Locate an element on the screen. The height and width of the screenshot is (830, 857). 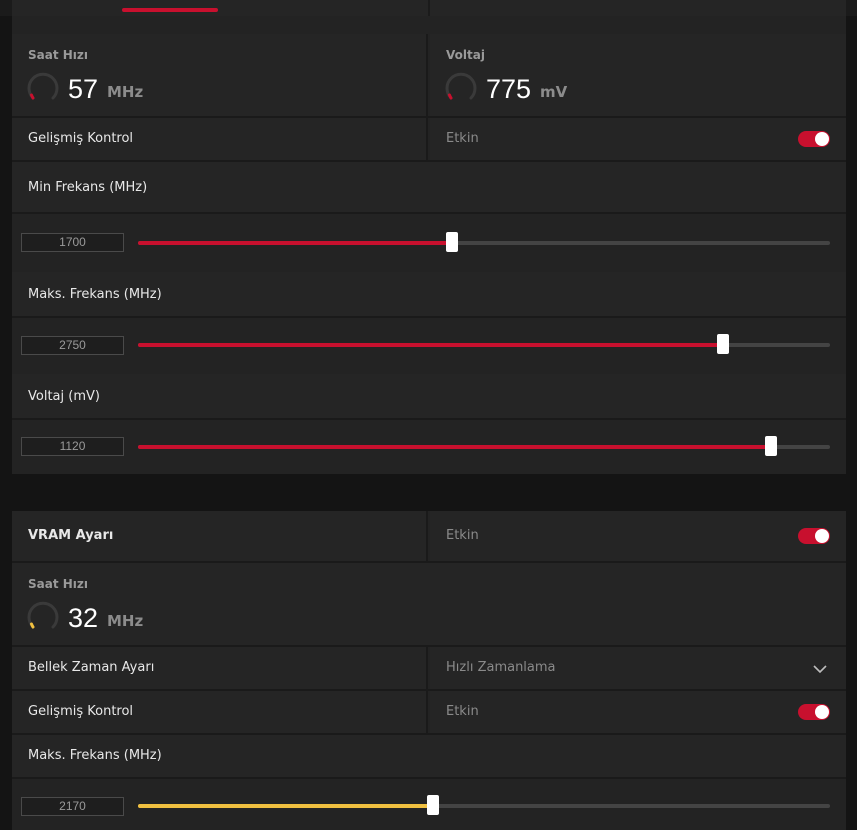
min-frequency-slider-row: 1700 is located at coordinates (429, 243).